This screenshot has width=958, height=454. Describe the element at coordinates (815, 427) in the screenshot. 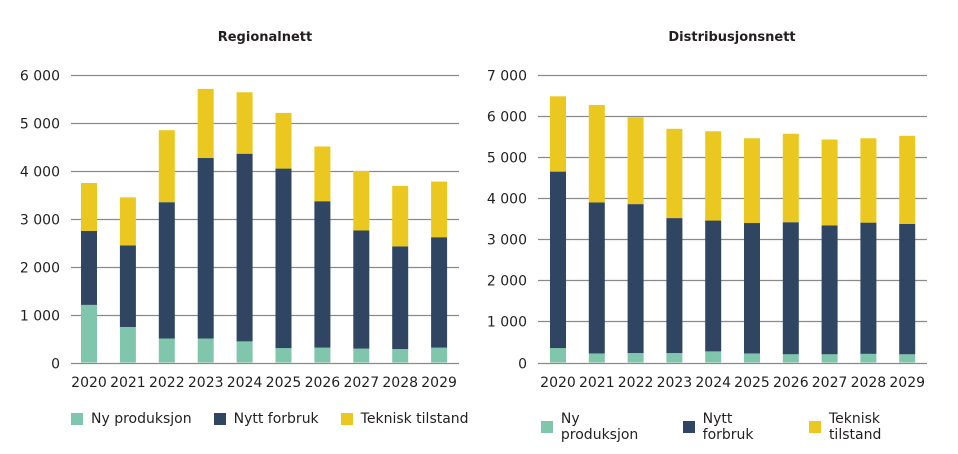

I see `legend-swatch-teknisk-tilstand` at that location.